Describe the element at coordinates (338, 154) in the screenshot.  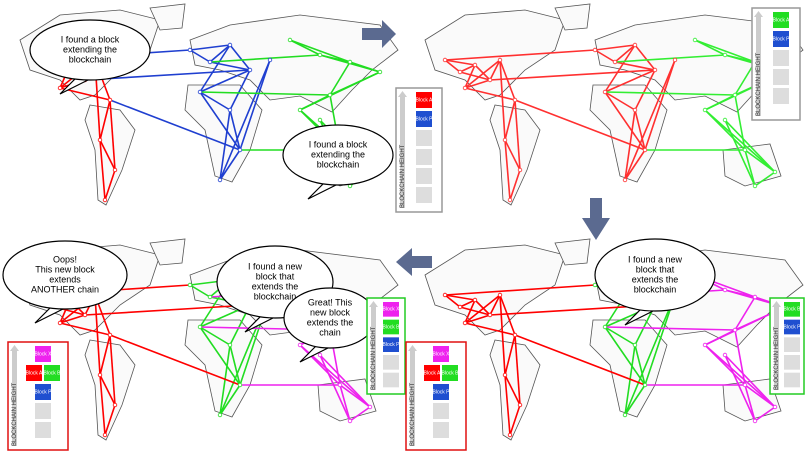
I see `bubble-text: extending the` at that location.